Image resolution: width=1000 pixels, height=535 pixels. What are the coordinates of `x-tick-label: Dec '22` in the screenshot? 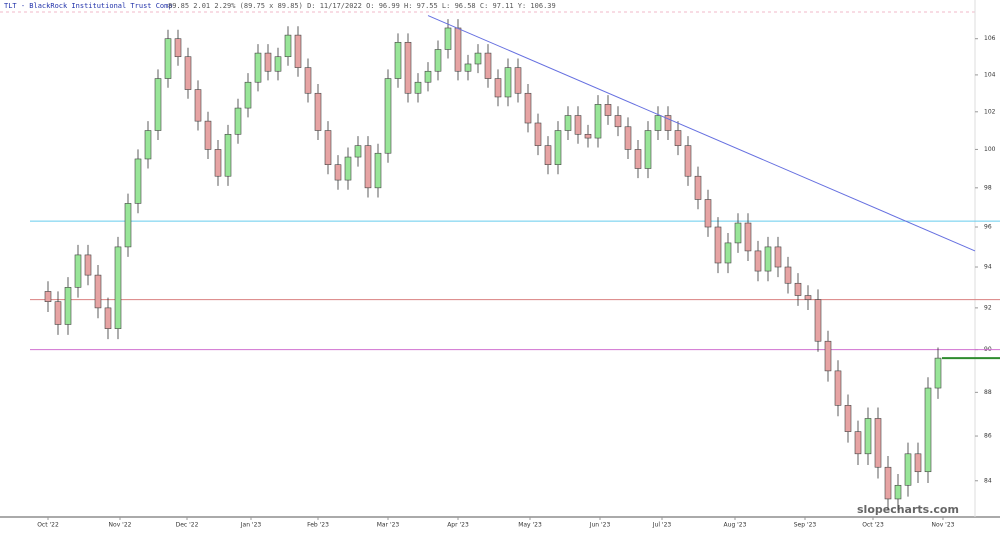 It's located at (187, 525).